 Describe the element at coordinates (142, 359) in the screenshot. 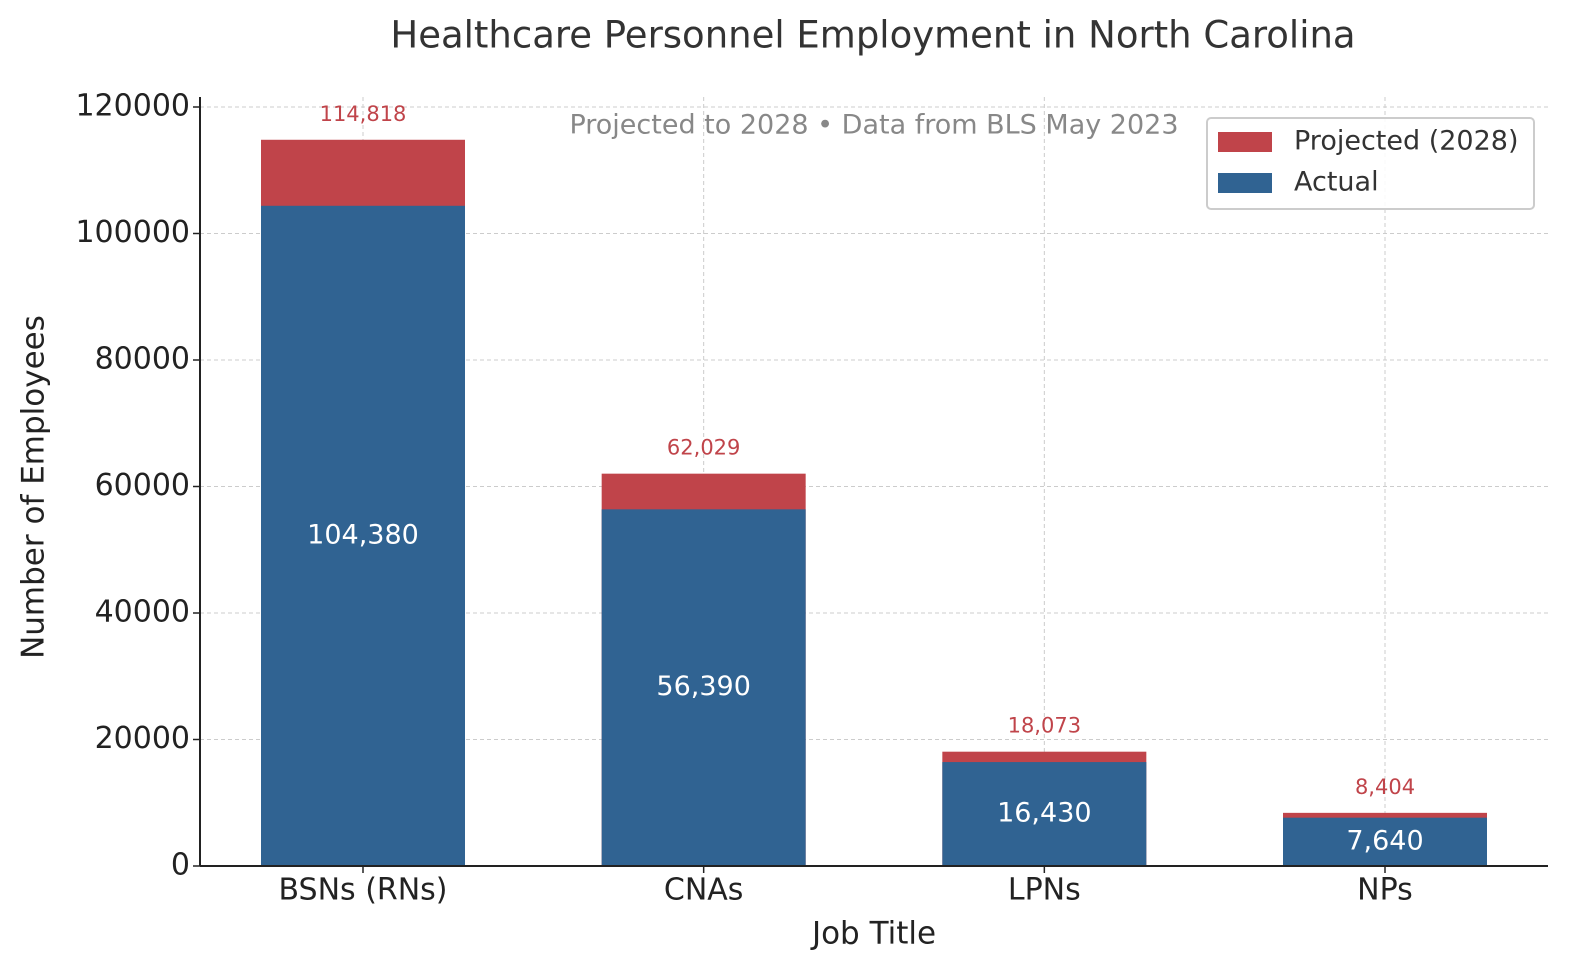

I see `y-tick-label: 80000` at that location.